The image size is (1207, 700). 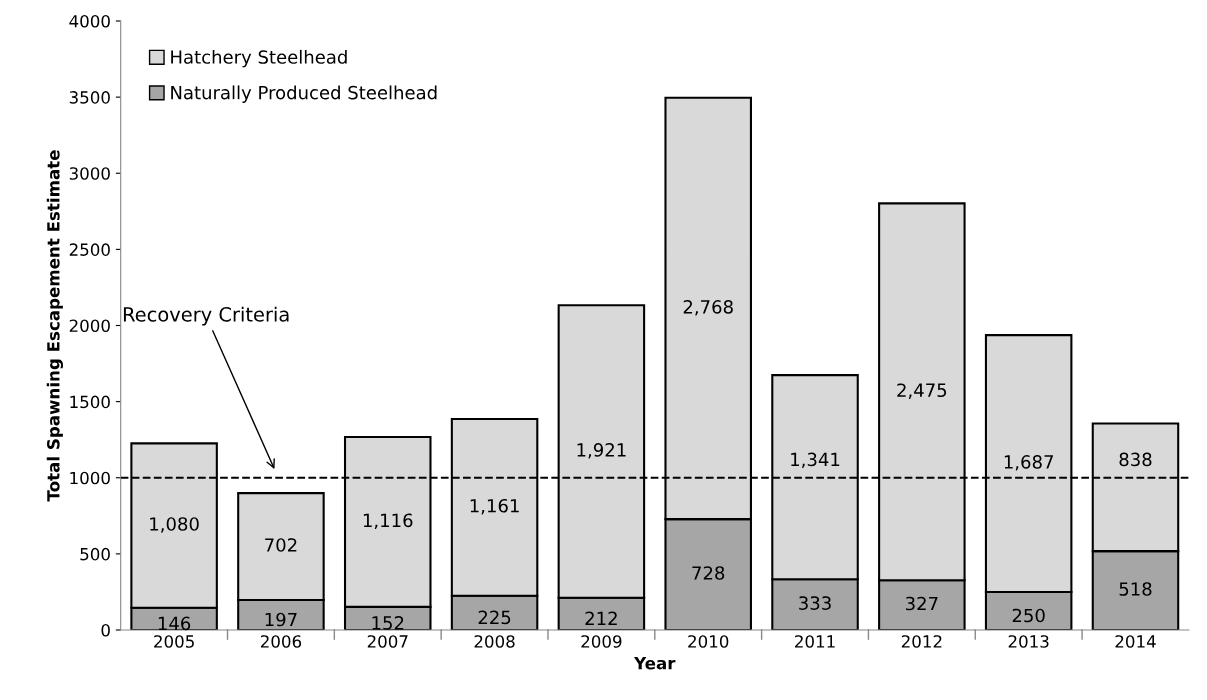 What do you see at coordinates (815, 603) in the screenshot?
I see `data-label: 333` at bounding box center [815, 603].